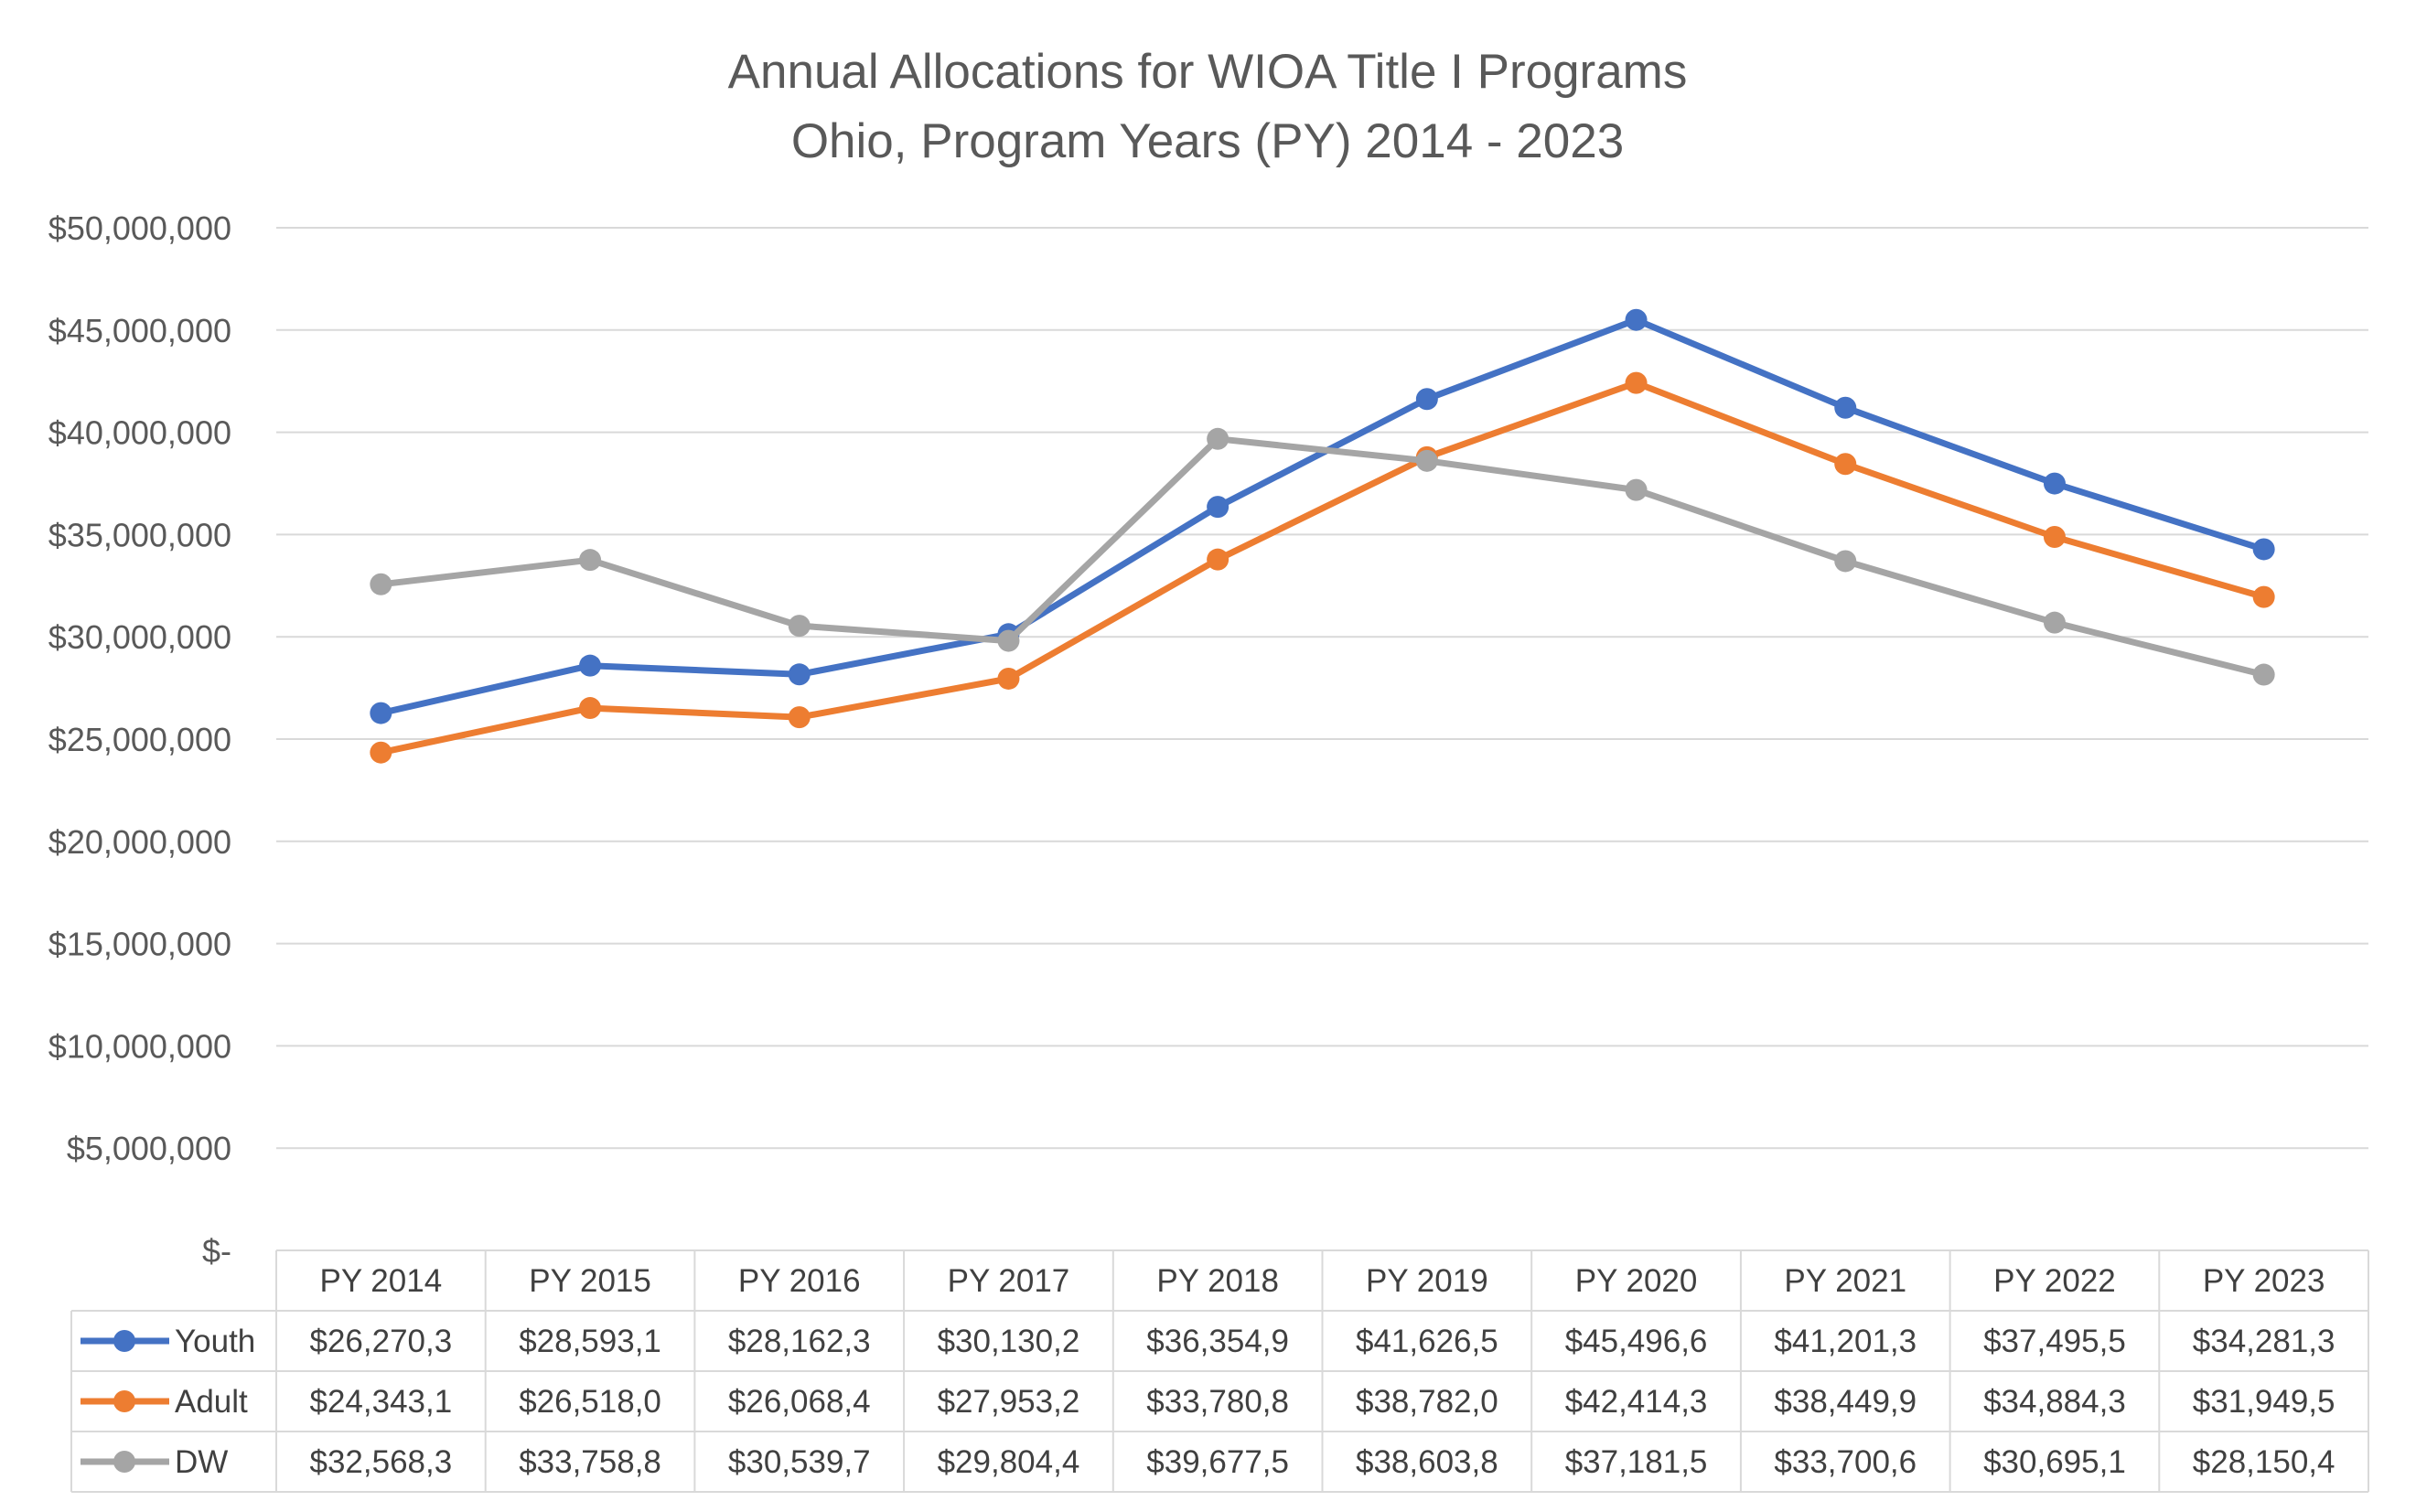 This screenshot has width=2416, height=1512. Describe the element at coordinates (380, 1341) in the screenshot. I see `table-value: $26,270,3` at that location.